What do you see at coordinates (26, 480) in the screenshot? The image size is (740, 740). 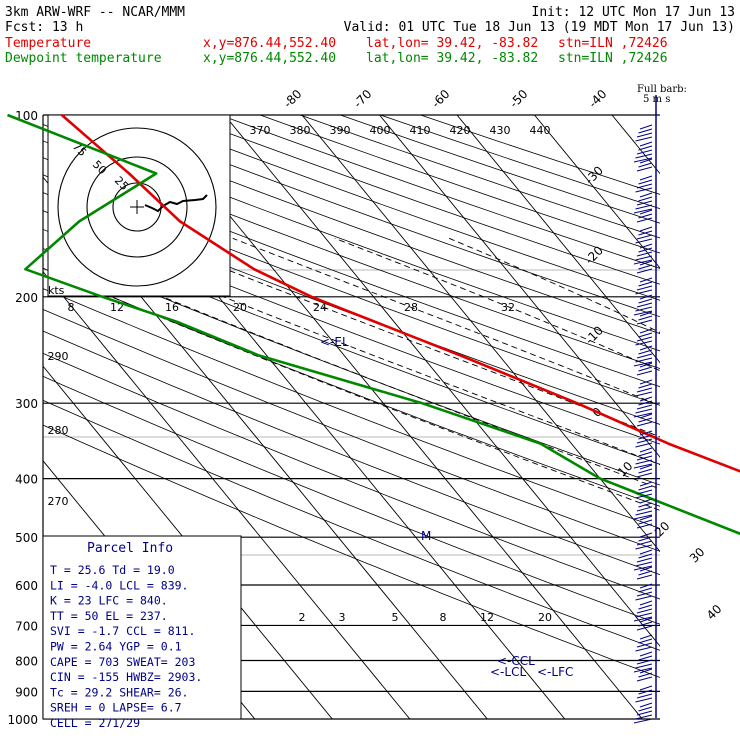 I see `pressure-label: 400` at bounding box center [26, 480].